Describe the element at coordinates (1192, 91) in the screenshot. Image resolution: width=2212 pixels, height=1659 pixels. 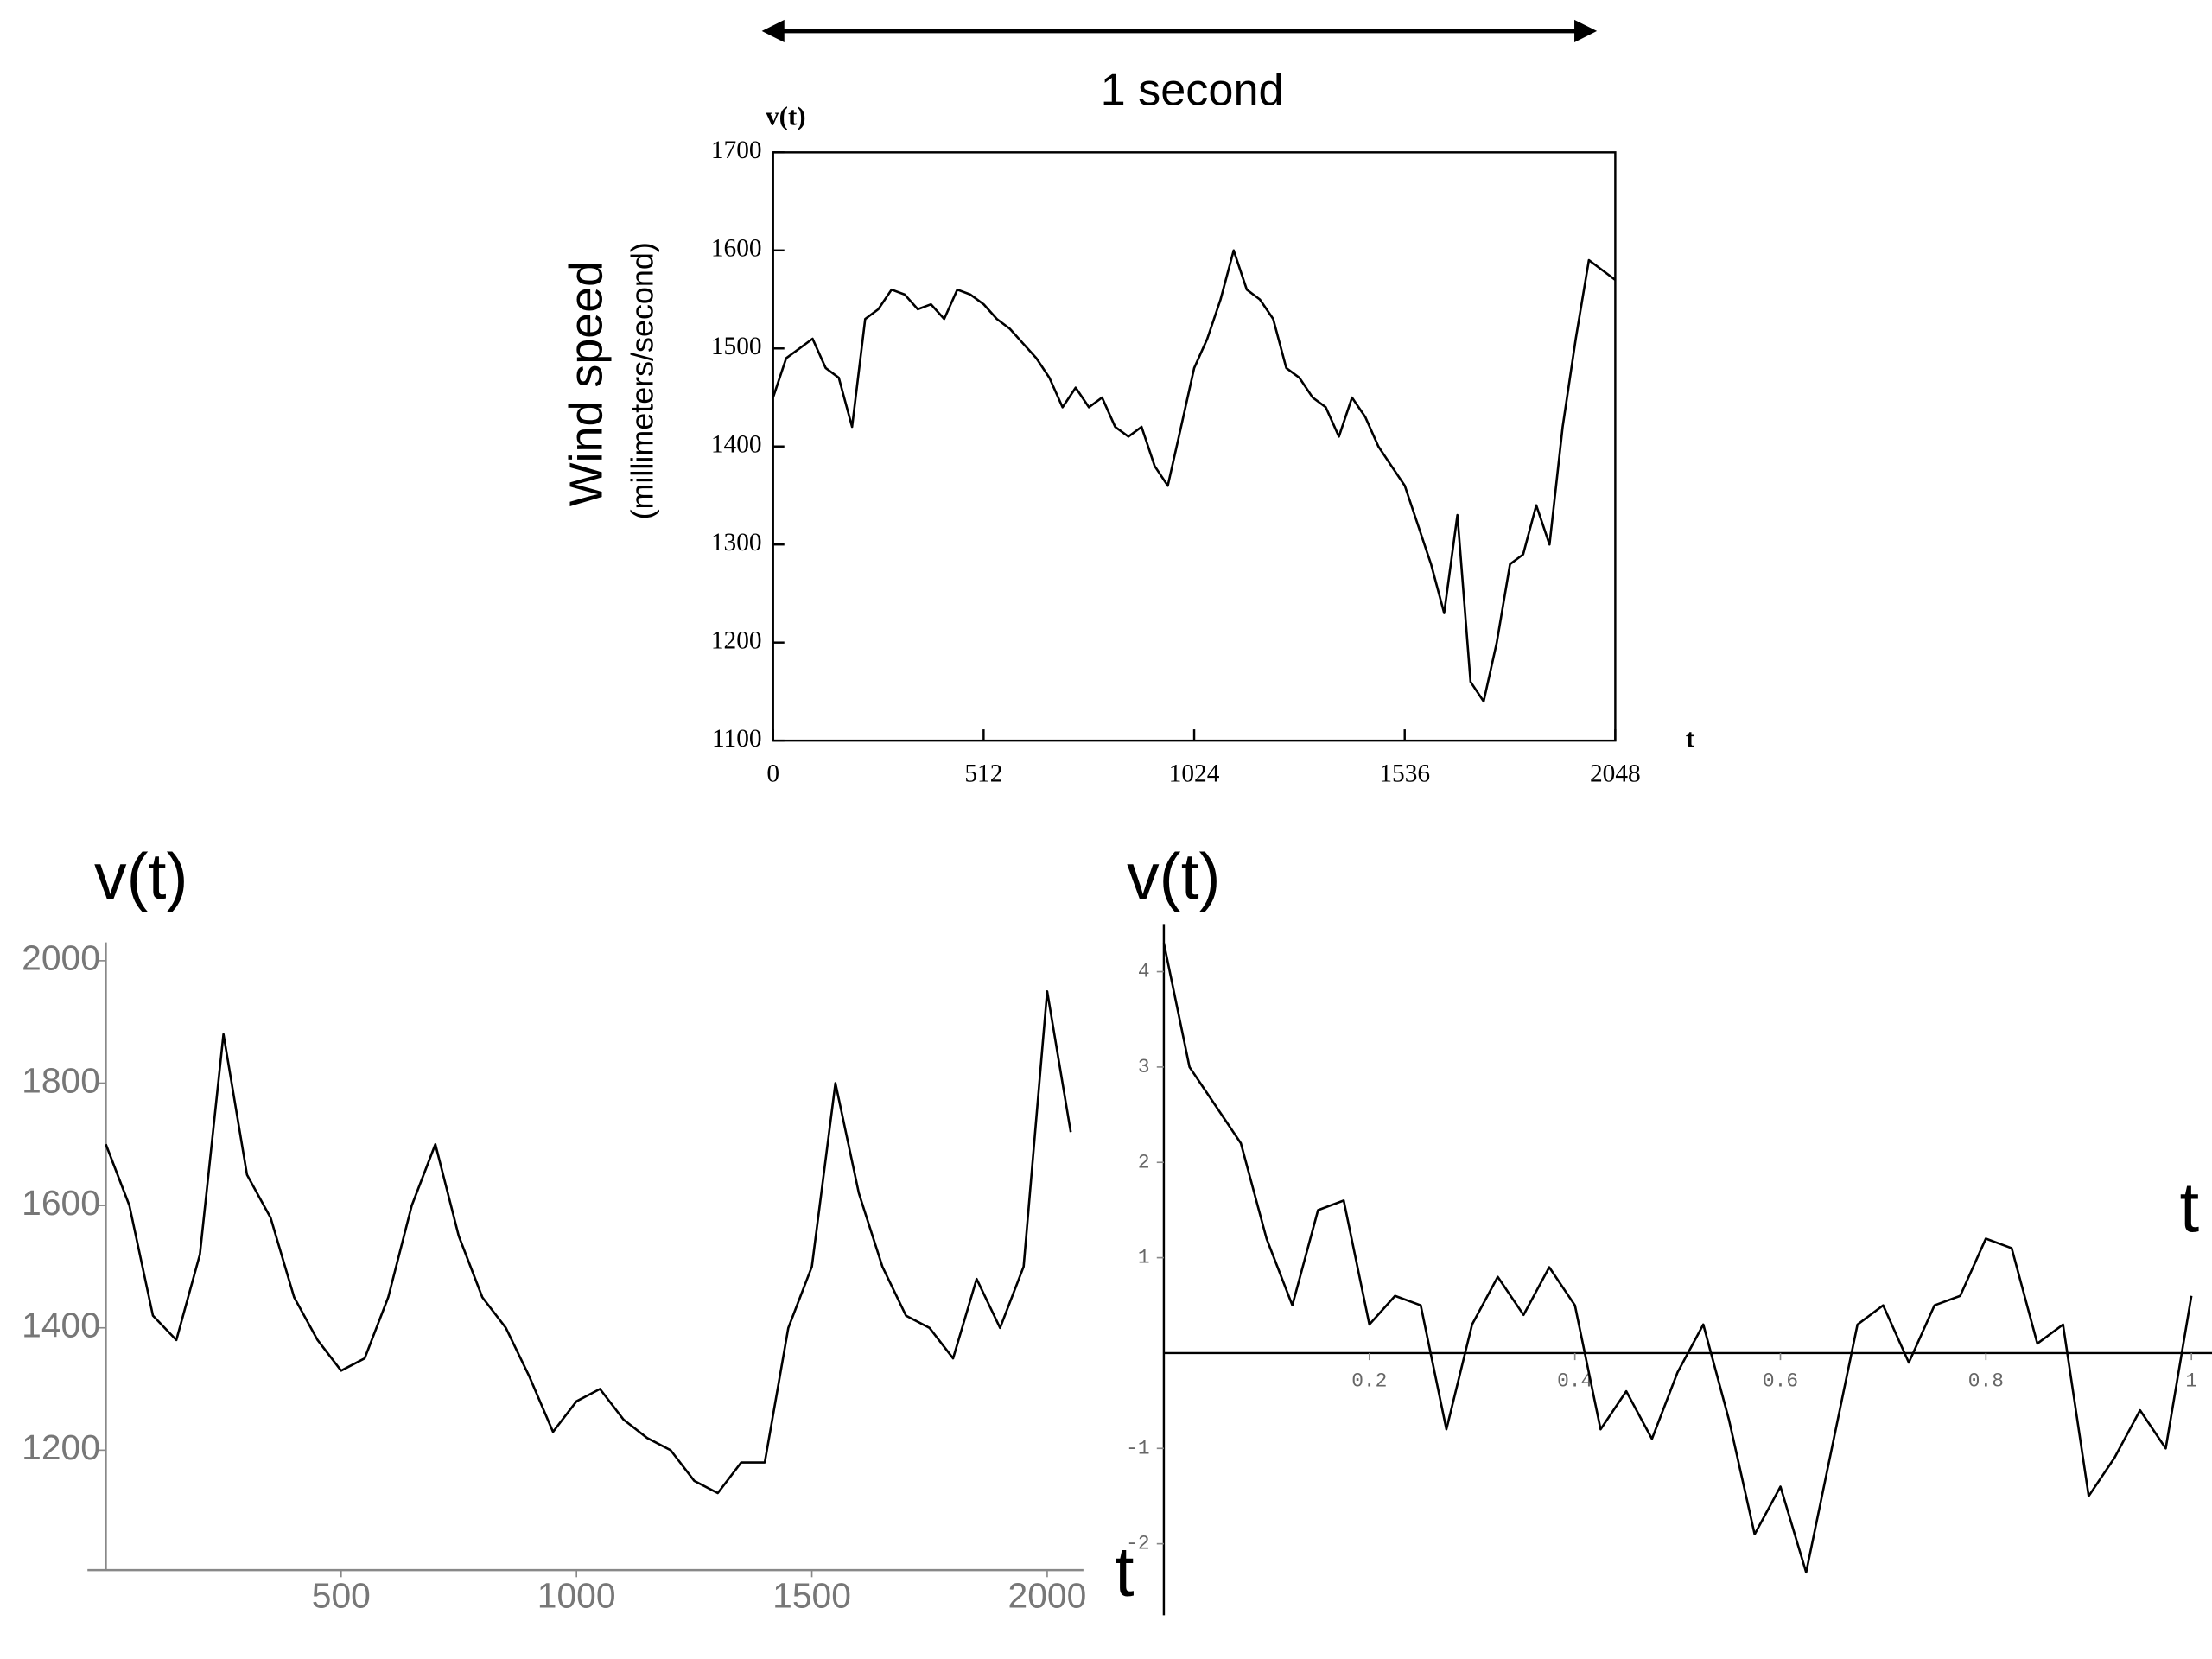
I see `annotation: 1 second` at that location.